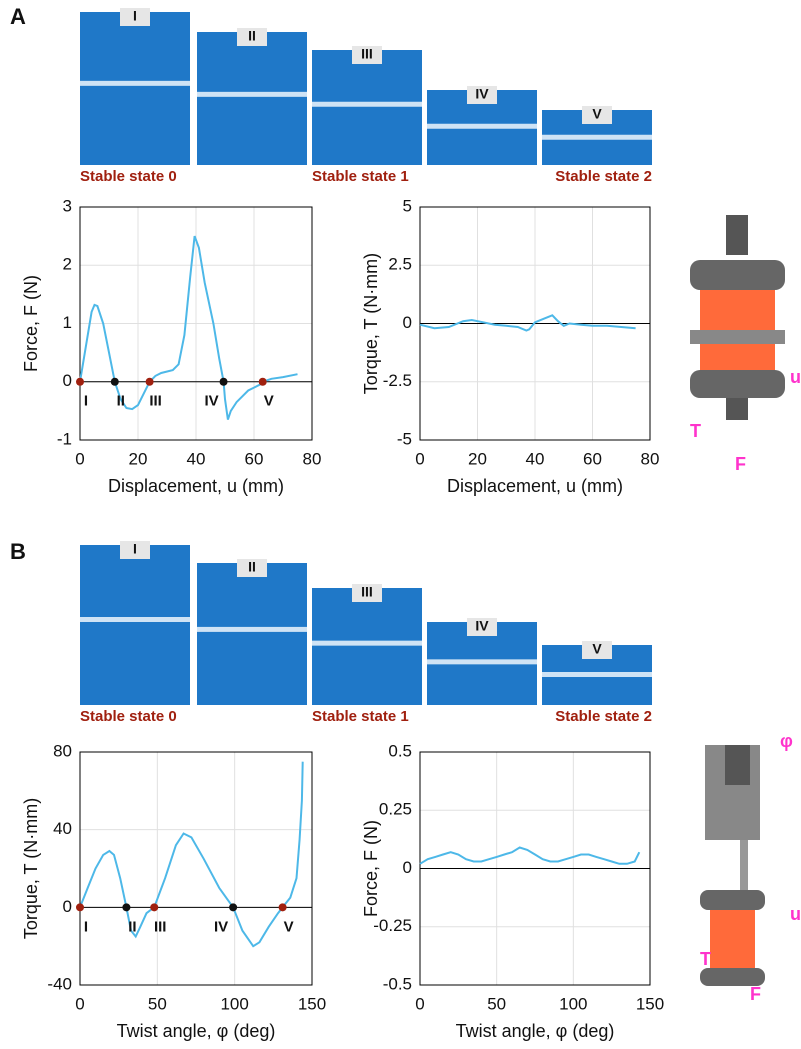 This screenshot has height=1049, width=801. I want to click on y-tick-label: 1, so click(67, 322).